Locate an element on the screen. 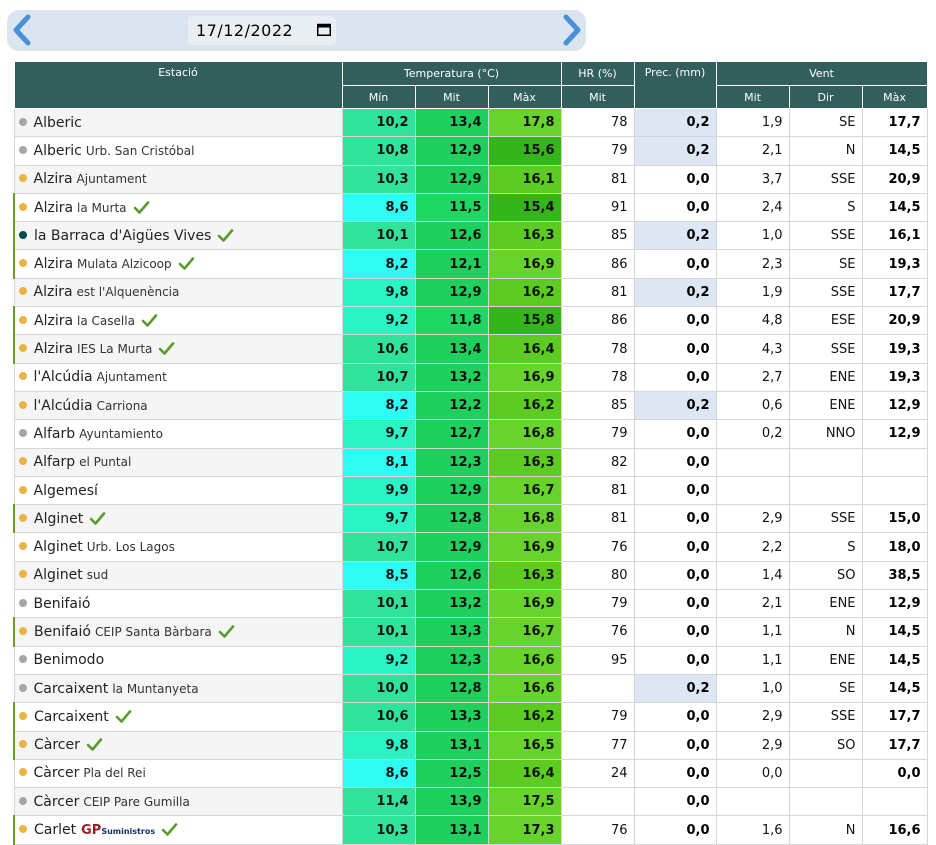 The image size is (936, 845). station-cell: l'Alcúdia Ajuntament is located at coordinates (178, 377).